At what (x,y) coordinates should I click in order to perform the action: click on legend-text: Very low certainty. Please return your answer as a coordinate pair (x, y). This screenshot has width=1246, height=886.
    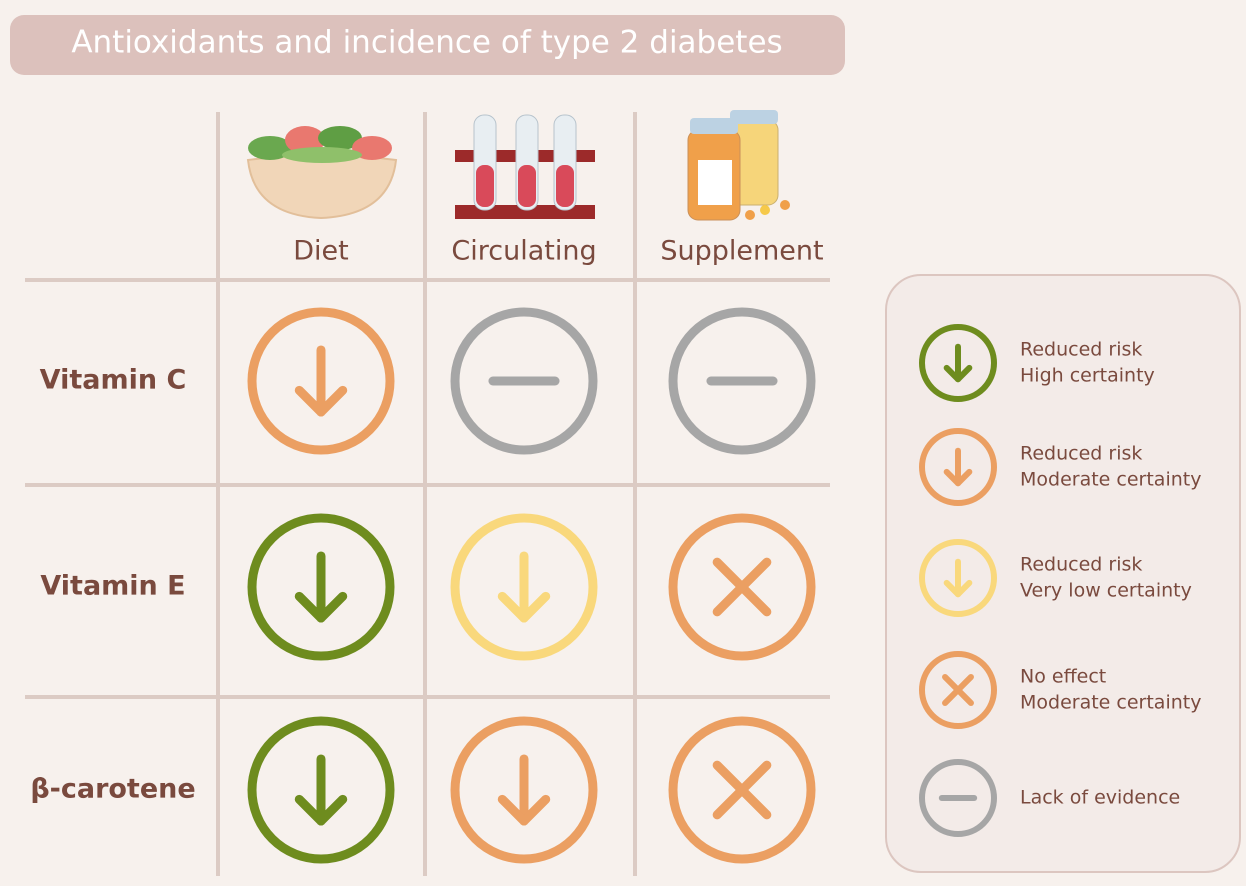
    Looking at the image, I should click on (1106, 591).